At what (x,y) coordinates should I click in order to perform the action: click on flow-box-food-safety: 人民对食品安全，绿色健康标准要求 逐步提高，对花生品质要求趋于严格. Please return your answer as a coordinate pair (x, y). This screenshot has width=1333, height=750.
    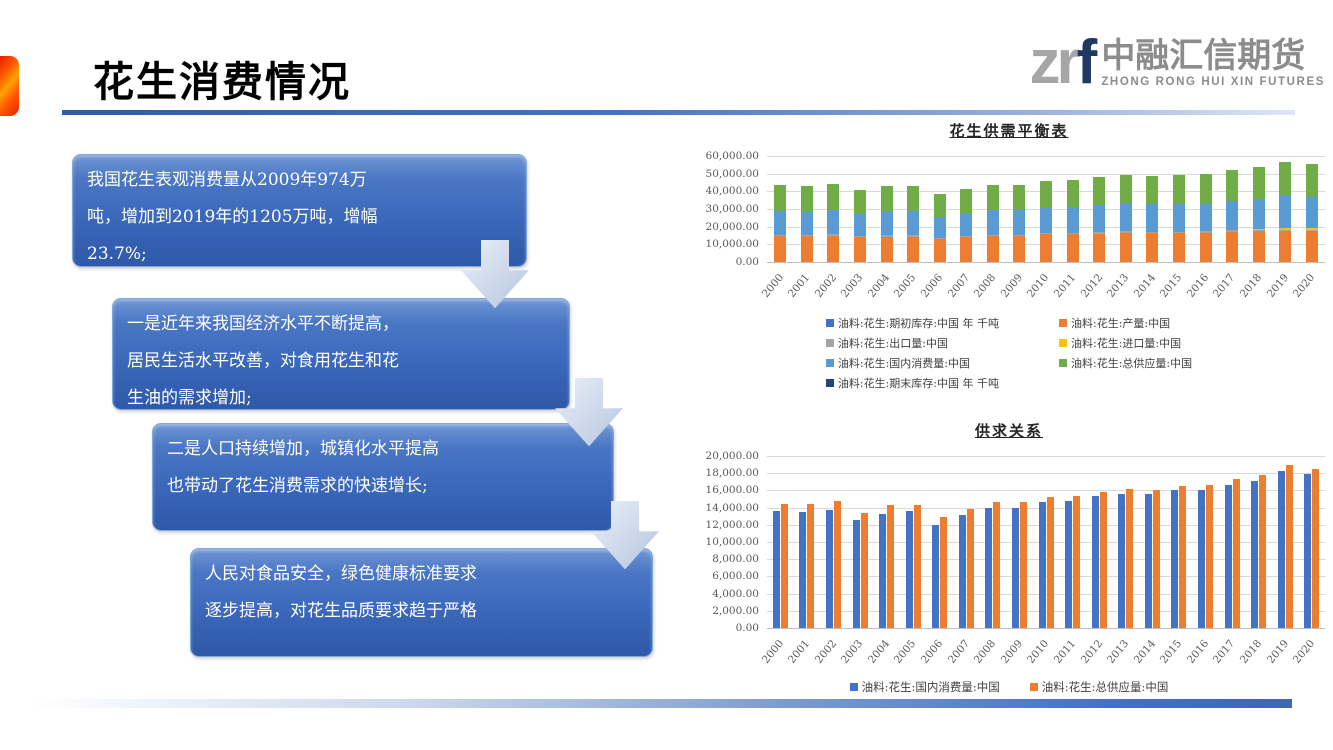
    Looking at the image, I should click on (421, 602).